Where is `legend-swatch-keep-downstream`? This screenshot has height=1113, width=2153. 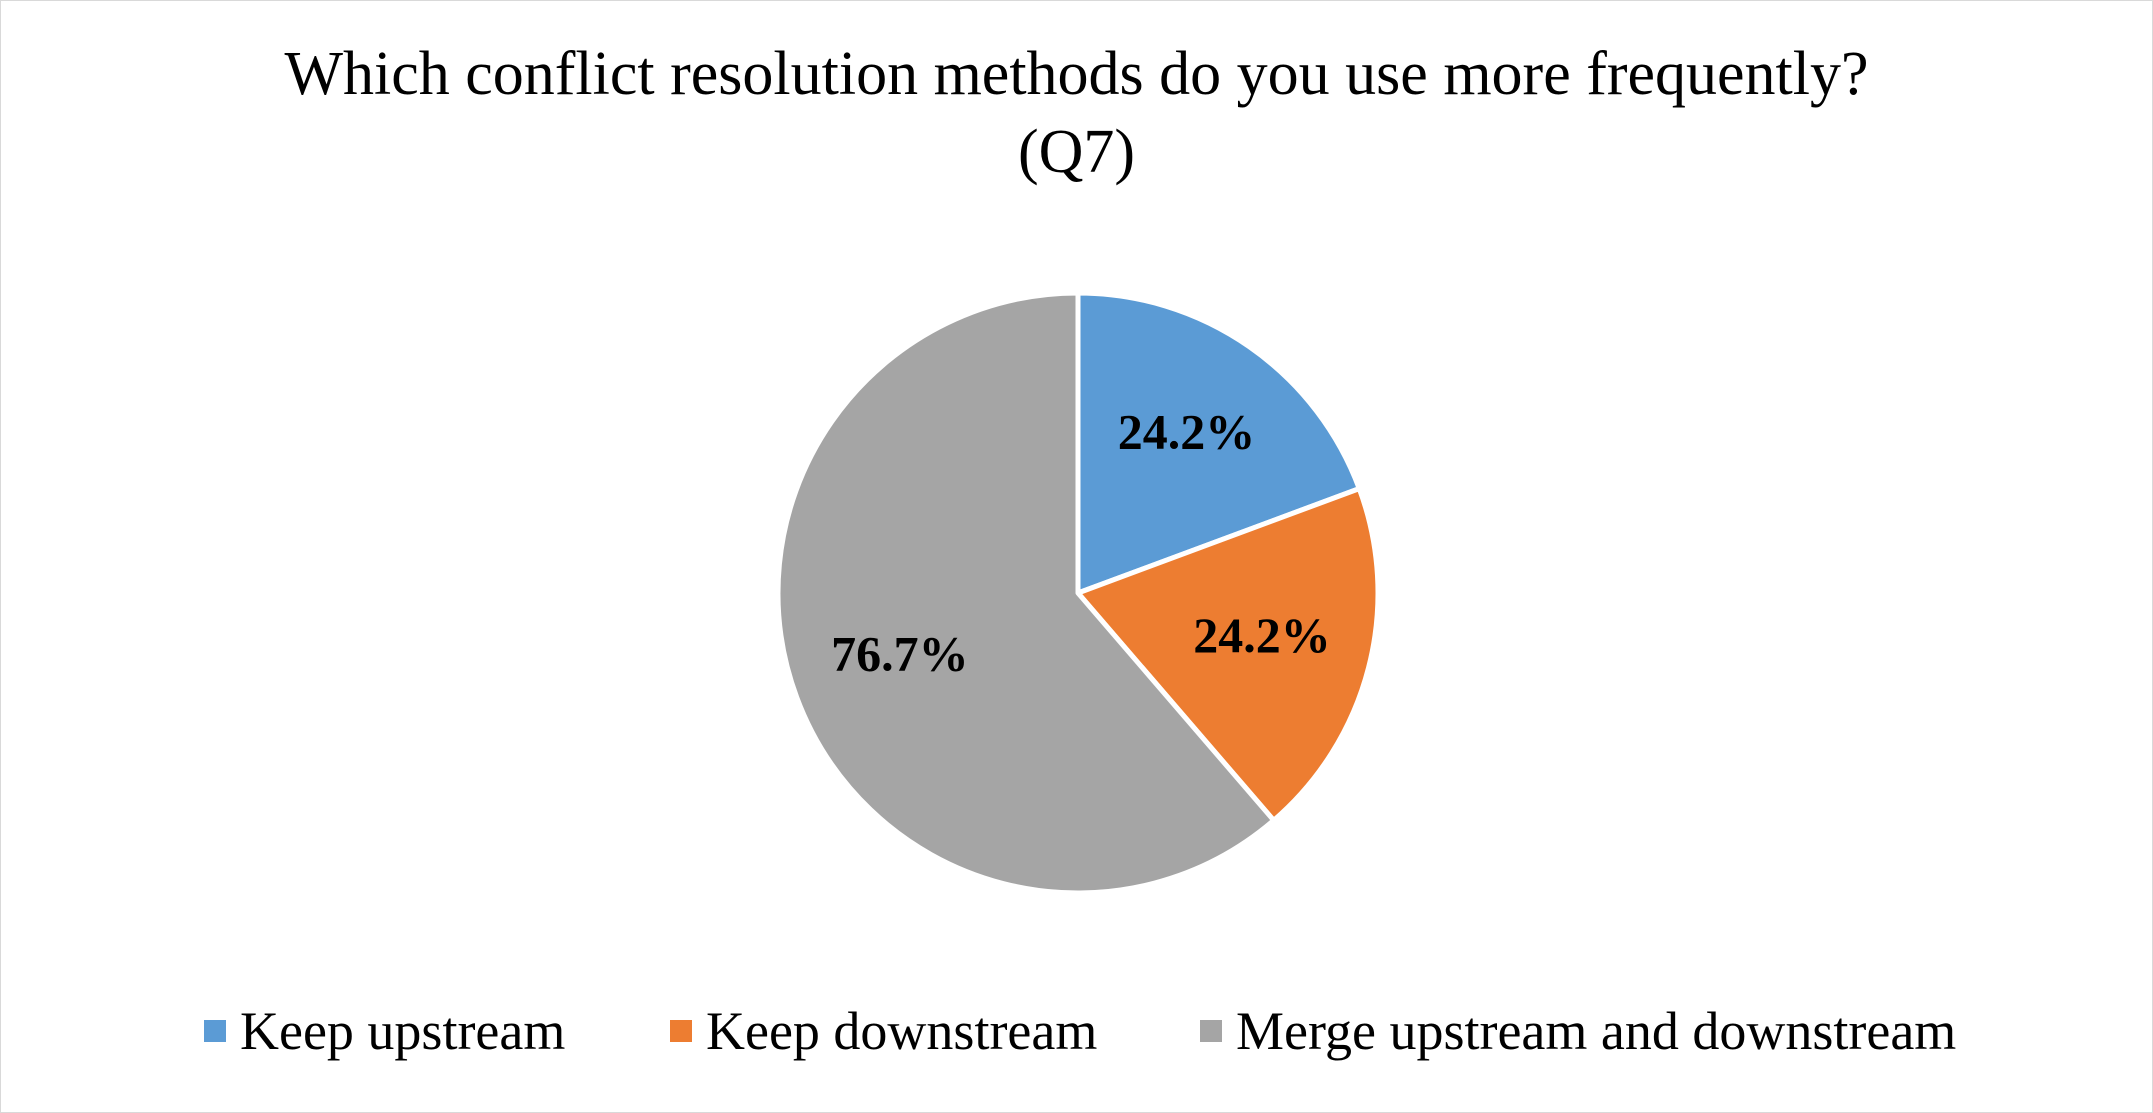
legend-swatch-keep-downstream is located at coordinates (681, 1031).